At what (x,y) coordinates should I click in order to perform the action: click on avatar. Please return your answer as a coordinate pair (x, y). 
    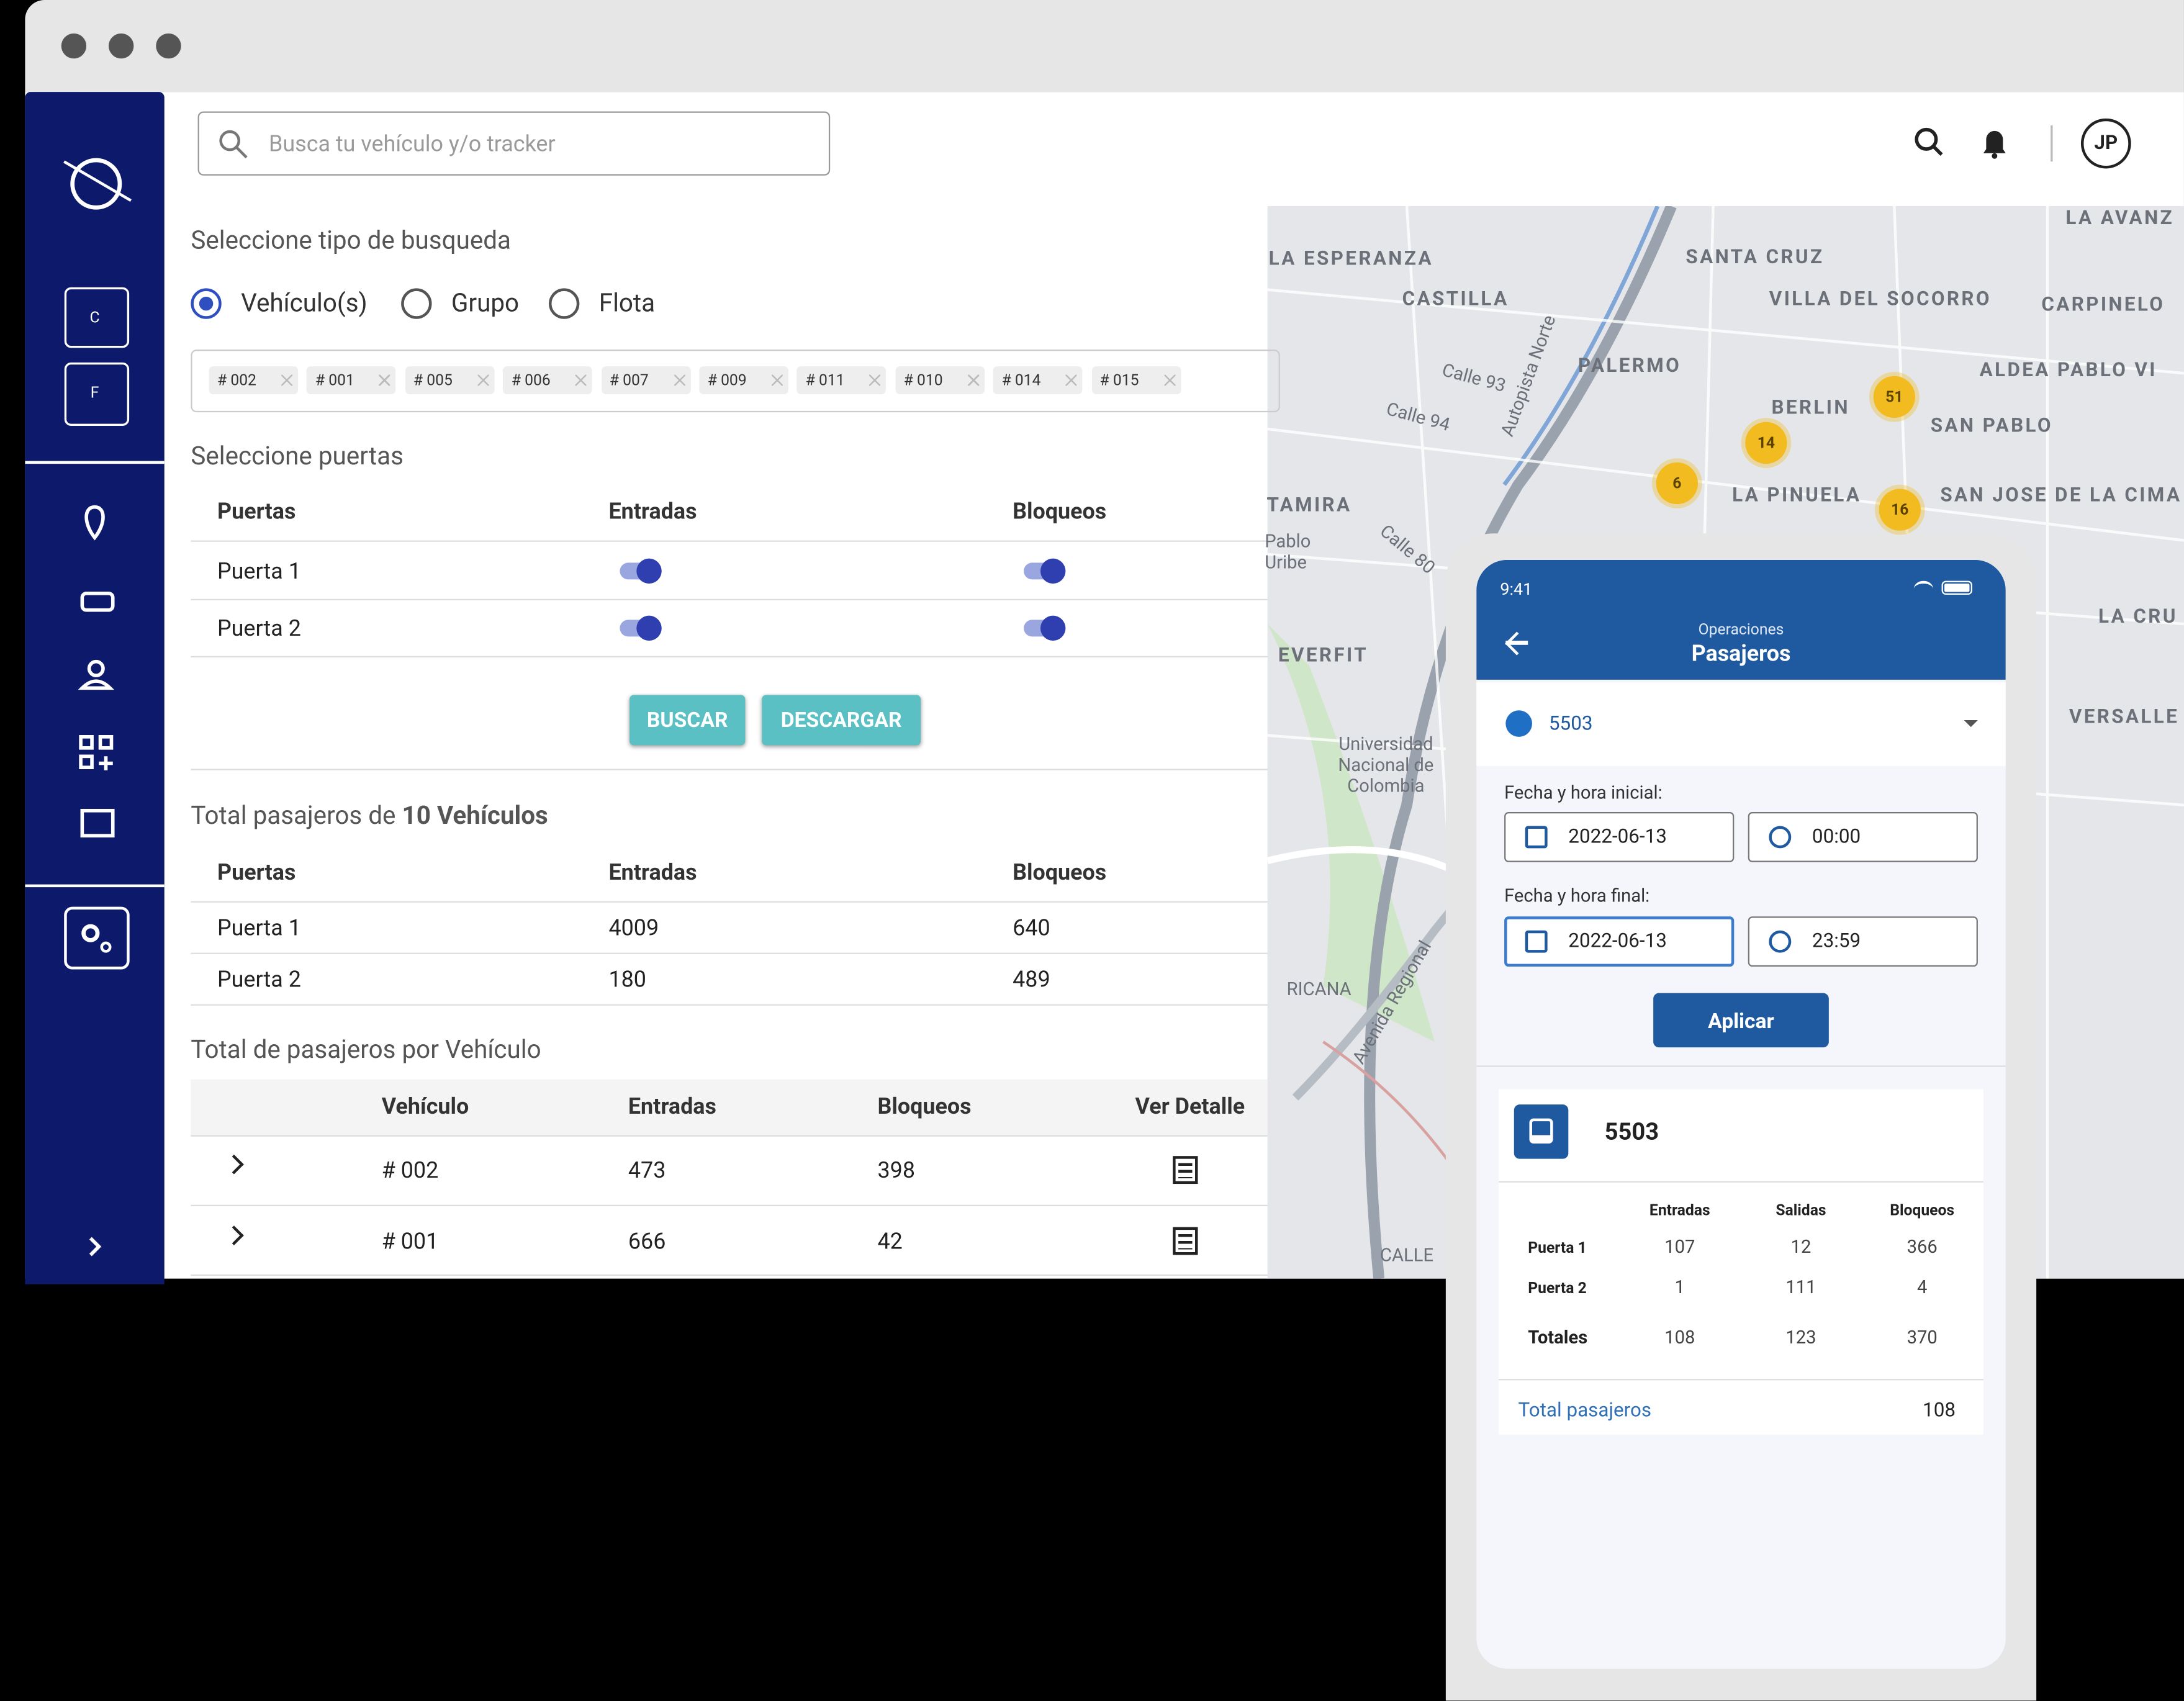
    Looking at the image, I should click on (2105, 143).